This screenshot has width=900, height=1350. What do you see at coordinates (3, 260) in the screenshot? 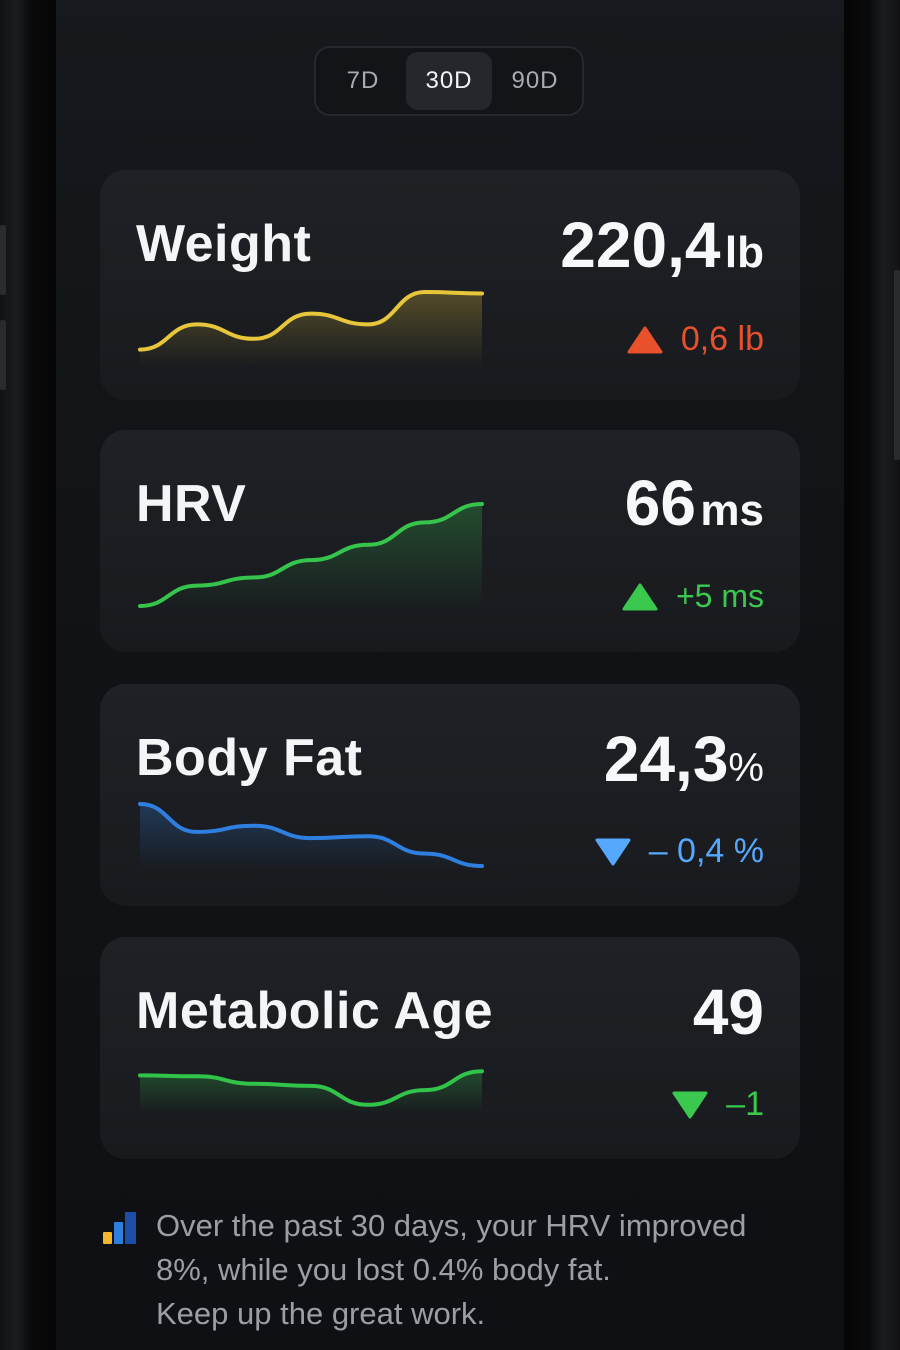
I see `volume-up-button` at bounding box center [3, 260].